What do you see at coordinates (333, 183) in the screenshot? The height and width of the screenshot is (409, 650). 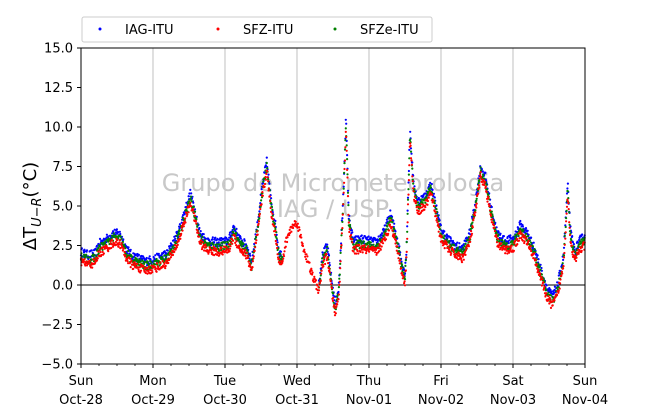 I see `watermark-line-1: Grupo de Micrometeorologia` at bounding box center [333, 183].